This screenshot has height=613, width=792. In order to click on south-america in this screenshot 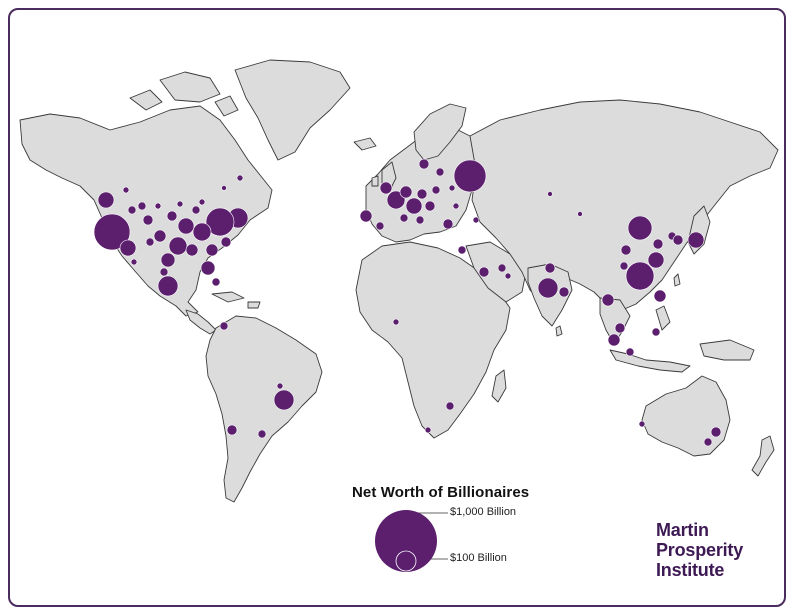, I will do `click(264, 409)`.